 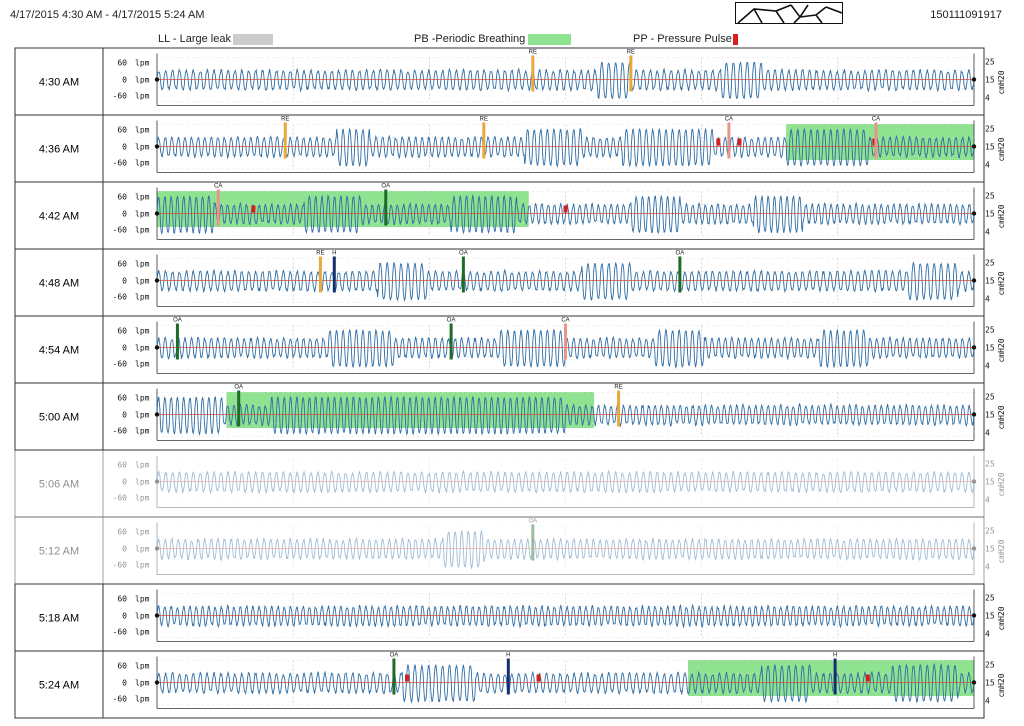 What do you see at coordinates (59, 619) in the screenshot?
I see `row-time-label: 5:18 AM` at bounding box center [59, 619].